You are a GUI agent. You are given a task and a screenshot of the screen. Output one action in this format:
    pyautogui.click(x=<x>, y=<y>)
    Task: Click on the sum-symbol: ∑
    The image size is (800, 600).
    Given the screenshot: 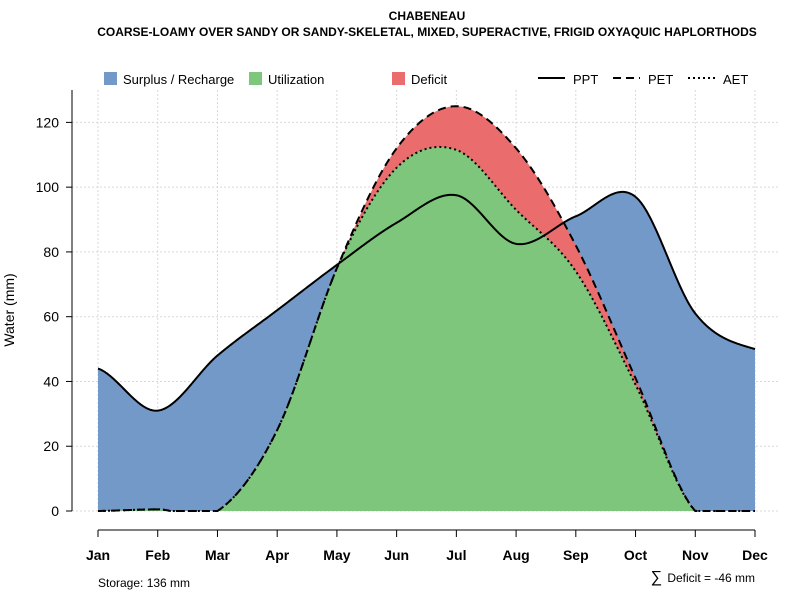 What is the action you would take?
    pyautogui.click(x=656, y=577)
    